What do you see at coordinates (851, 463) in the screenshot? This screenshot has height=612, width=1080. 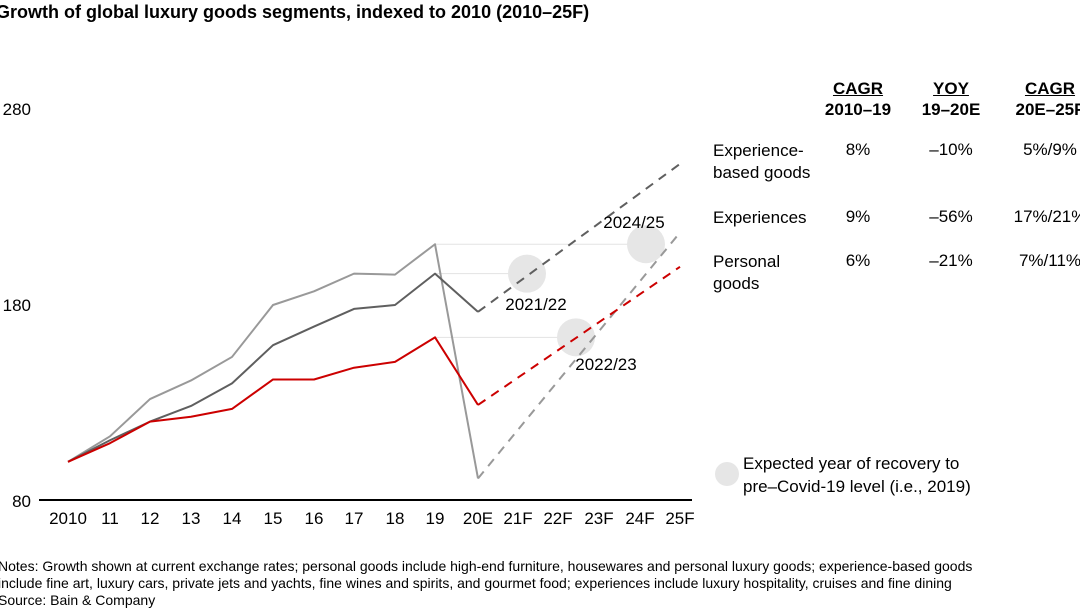 I see `legend-label-line-1: Expected year of recovery to` at bounding box center [851, 463].